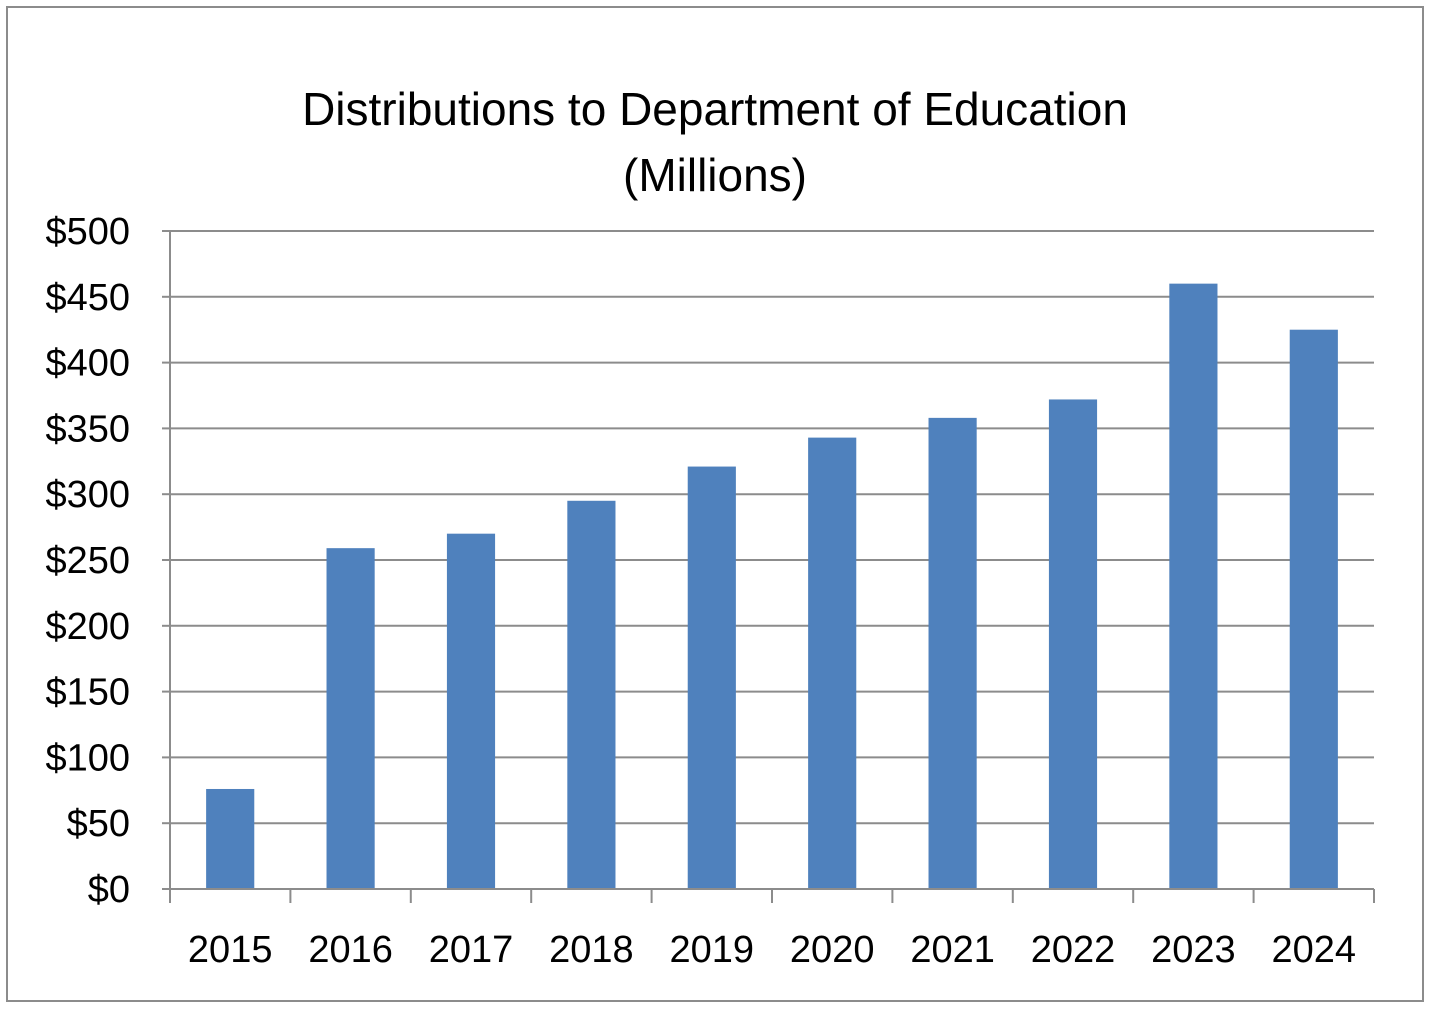 This screenshot has height=1012, width=1430. I want to click on bar-2016, so click(350, 718).